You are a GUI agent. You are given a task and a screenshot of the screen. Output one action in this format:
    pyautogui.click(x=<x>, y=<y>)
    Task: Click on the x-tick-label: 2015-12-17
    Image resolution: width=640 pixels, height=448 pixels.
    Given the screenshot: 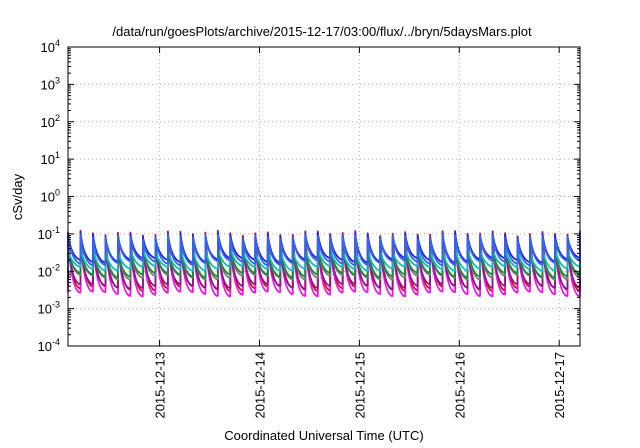 What is the action you would take?
    pyautogui.click(x=559, y=385)
    